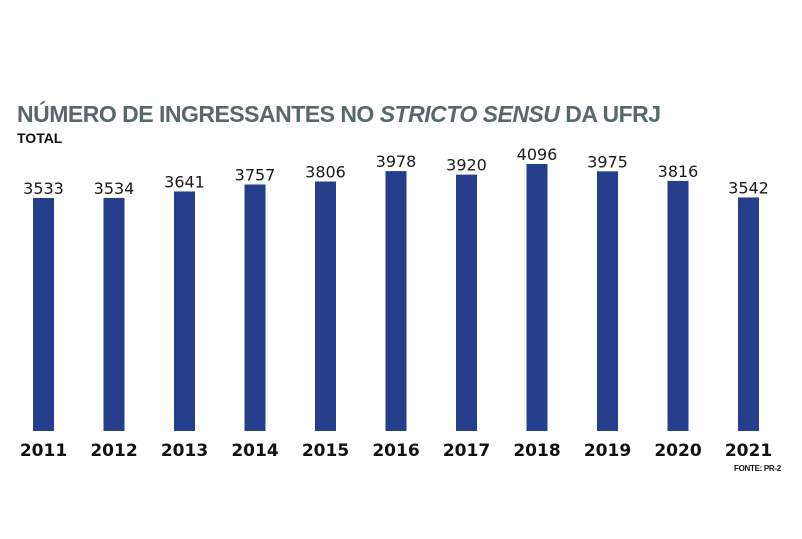  Describe the element at coordinates (113, 451) in the screenshot. I see `category-label-2012: 2012` at that location.